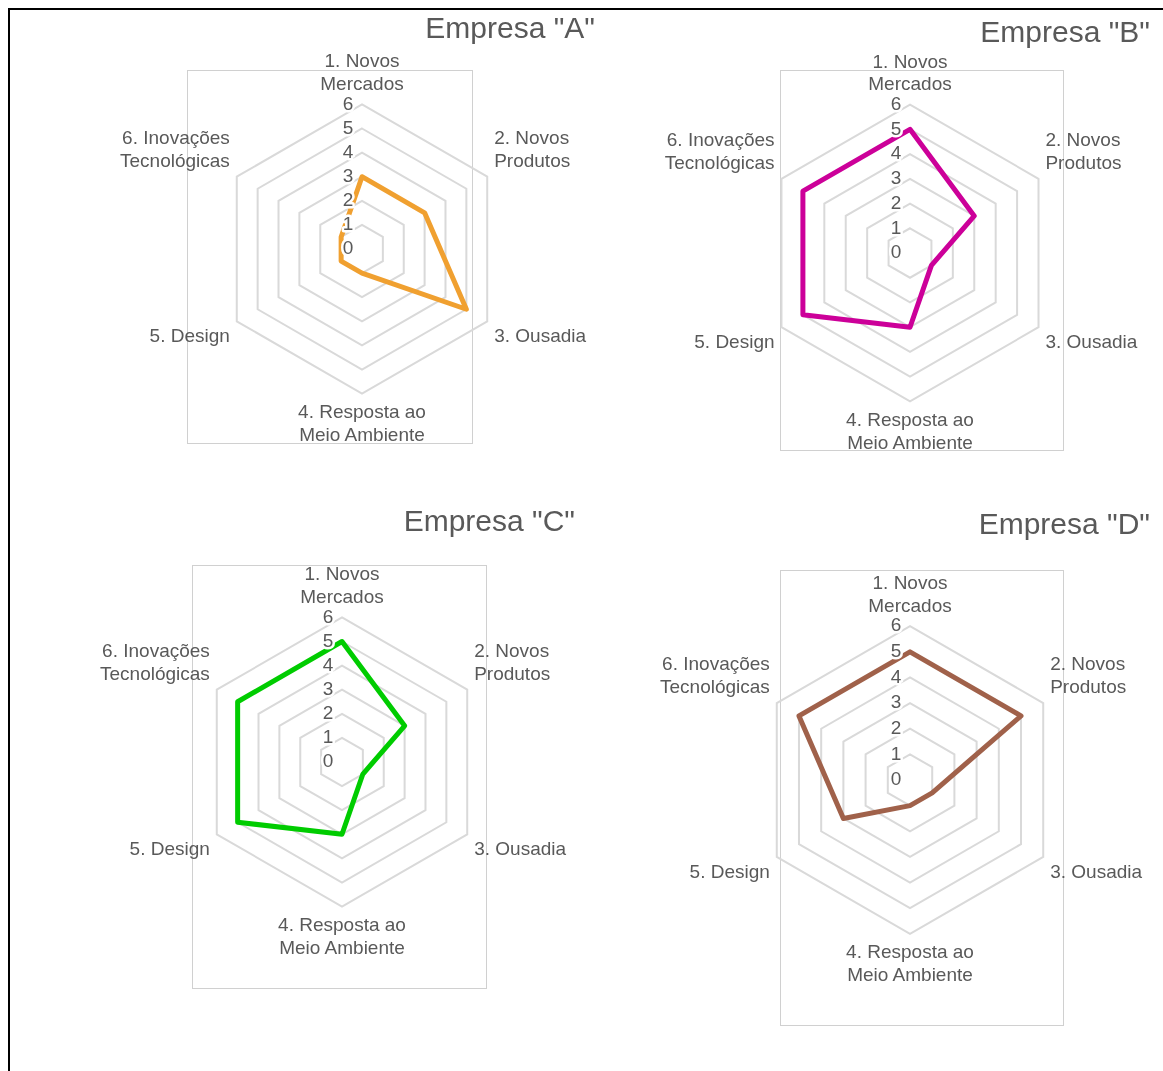  Describe the element at coordinates (489, 521) in the screenshot. I see `chart-title: Empresa "C"` at that location.